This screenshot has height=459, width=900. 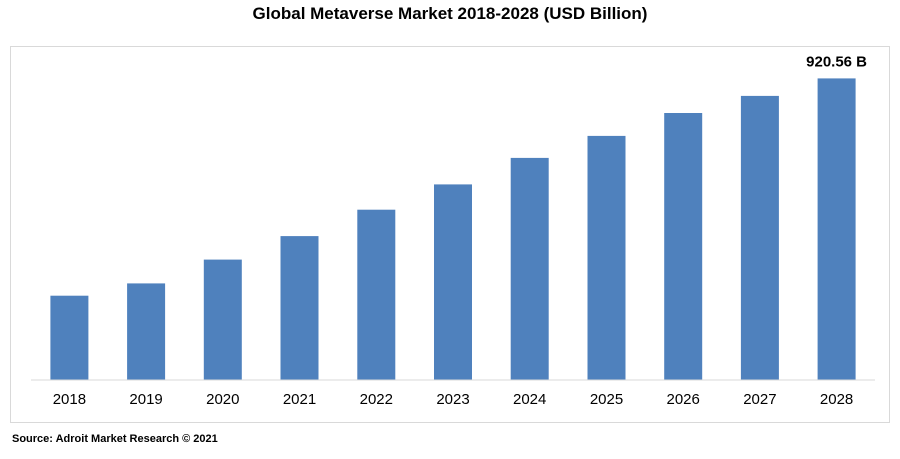 I want to click on x-tick-label-2018: 2018, so click(x=69, y=399).